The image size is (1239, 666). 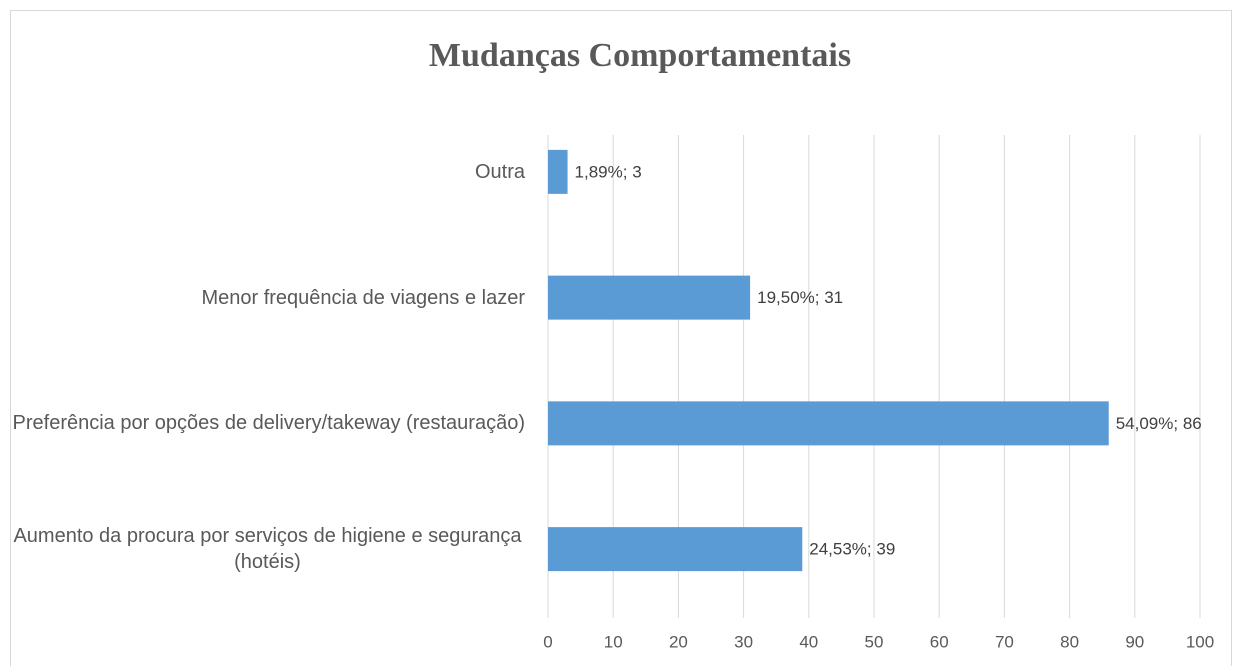 I want to click on x-tick-label: 80, so click(x=1069, y=641).